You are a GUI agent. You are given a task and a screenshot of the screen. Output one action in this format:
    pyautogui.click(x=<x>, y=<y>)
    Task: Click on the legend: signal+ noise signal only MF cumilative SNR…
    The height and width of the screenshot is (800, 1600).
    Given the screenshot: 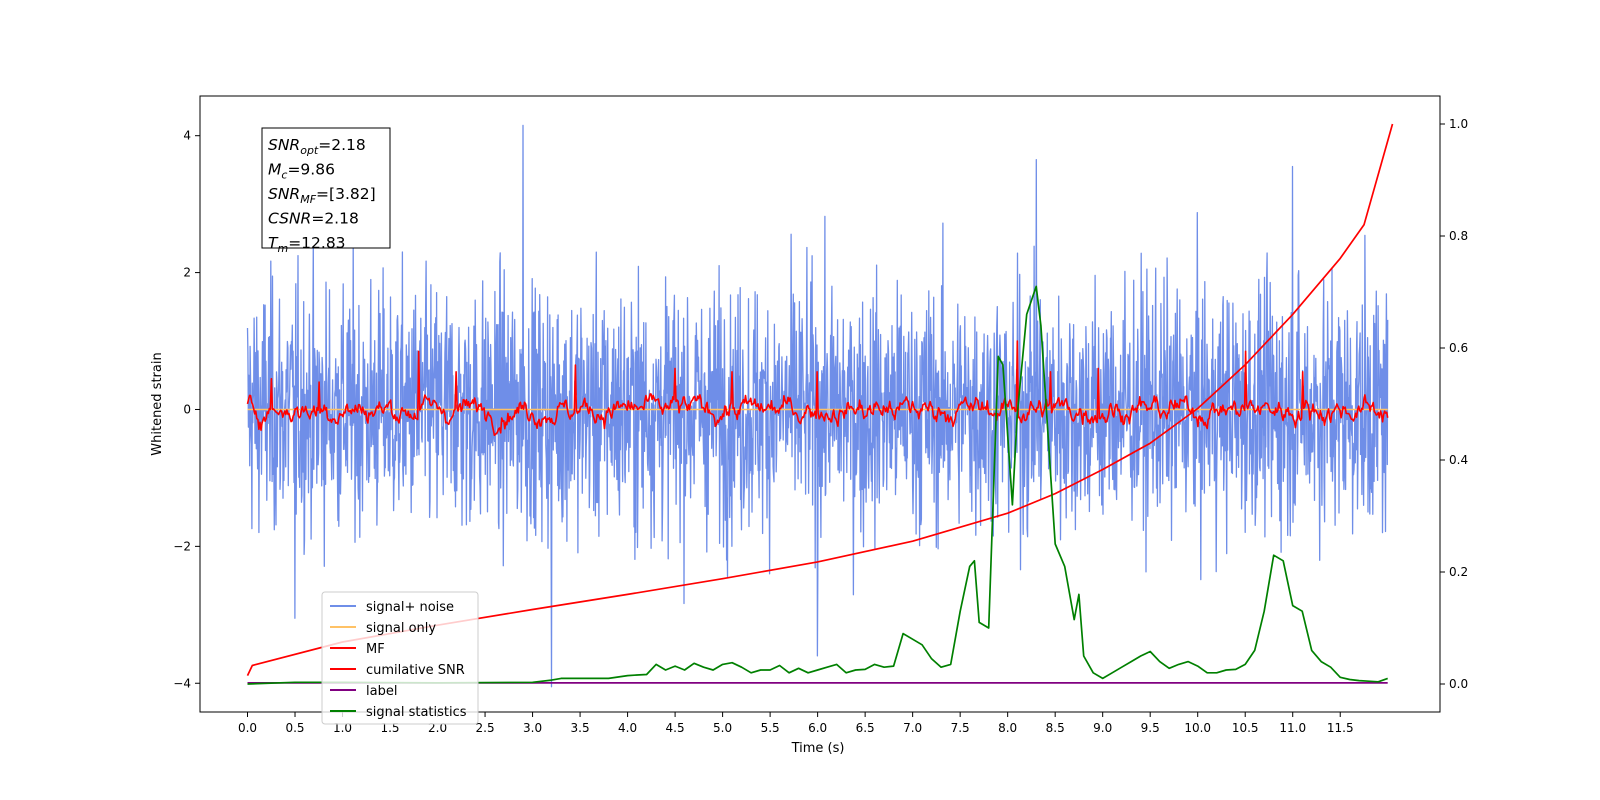 What is the action you would take?
    pyautogui.click(x=400, y=658)
    